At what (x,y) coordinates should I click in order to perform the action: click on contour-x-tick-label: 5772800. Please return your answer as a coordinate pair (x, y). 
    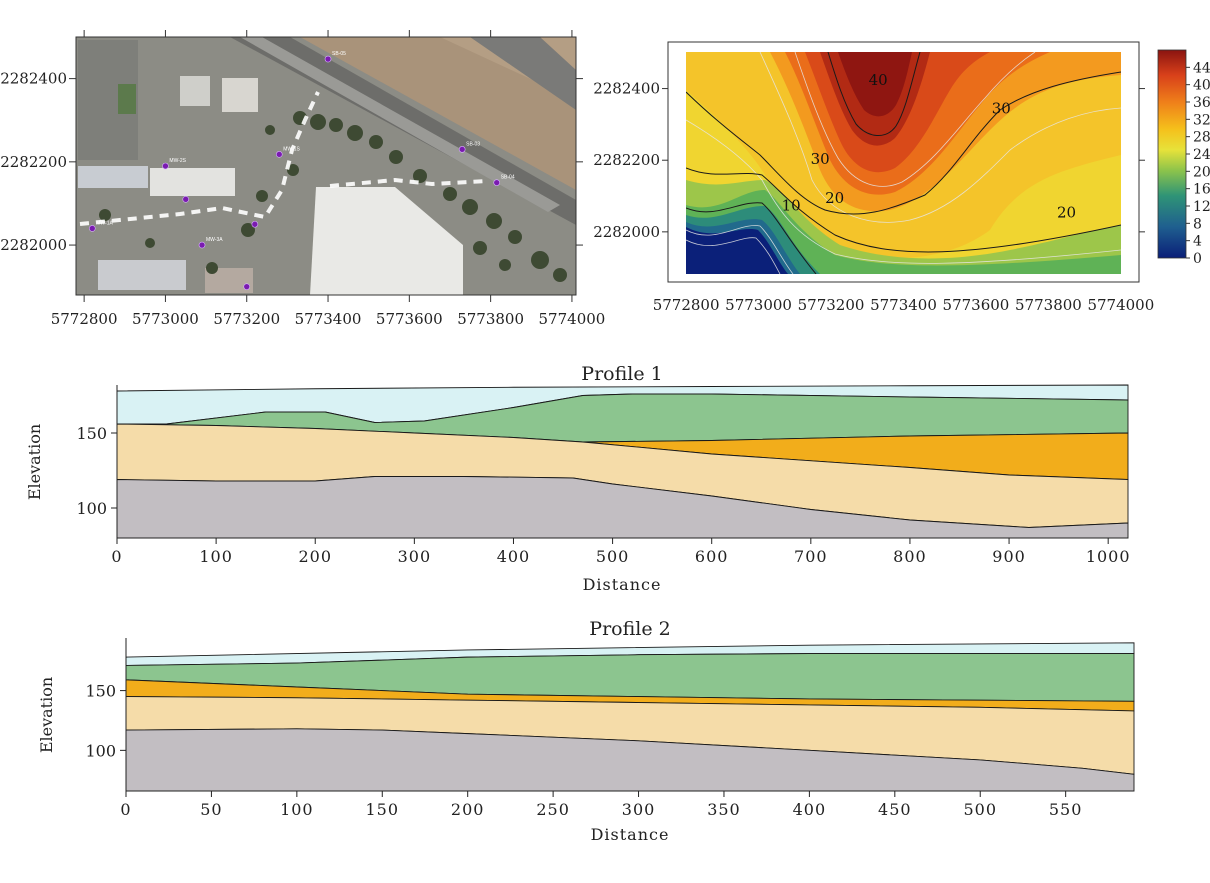
    Looking at the image, I should click on (686, 305).